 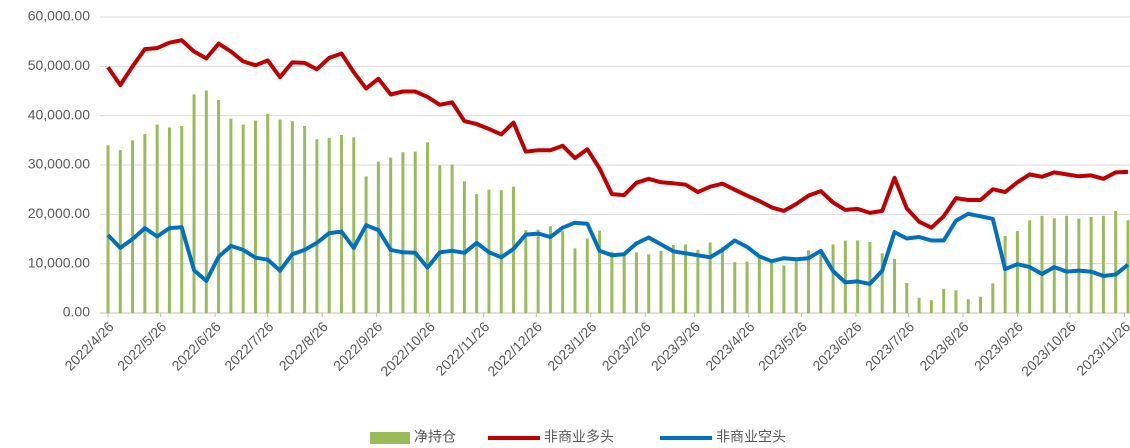 I want to click on x-tick-label: 2022/6/26, so click(x=196, y=346).